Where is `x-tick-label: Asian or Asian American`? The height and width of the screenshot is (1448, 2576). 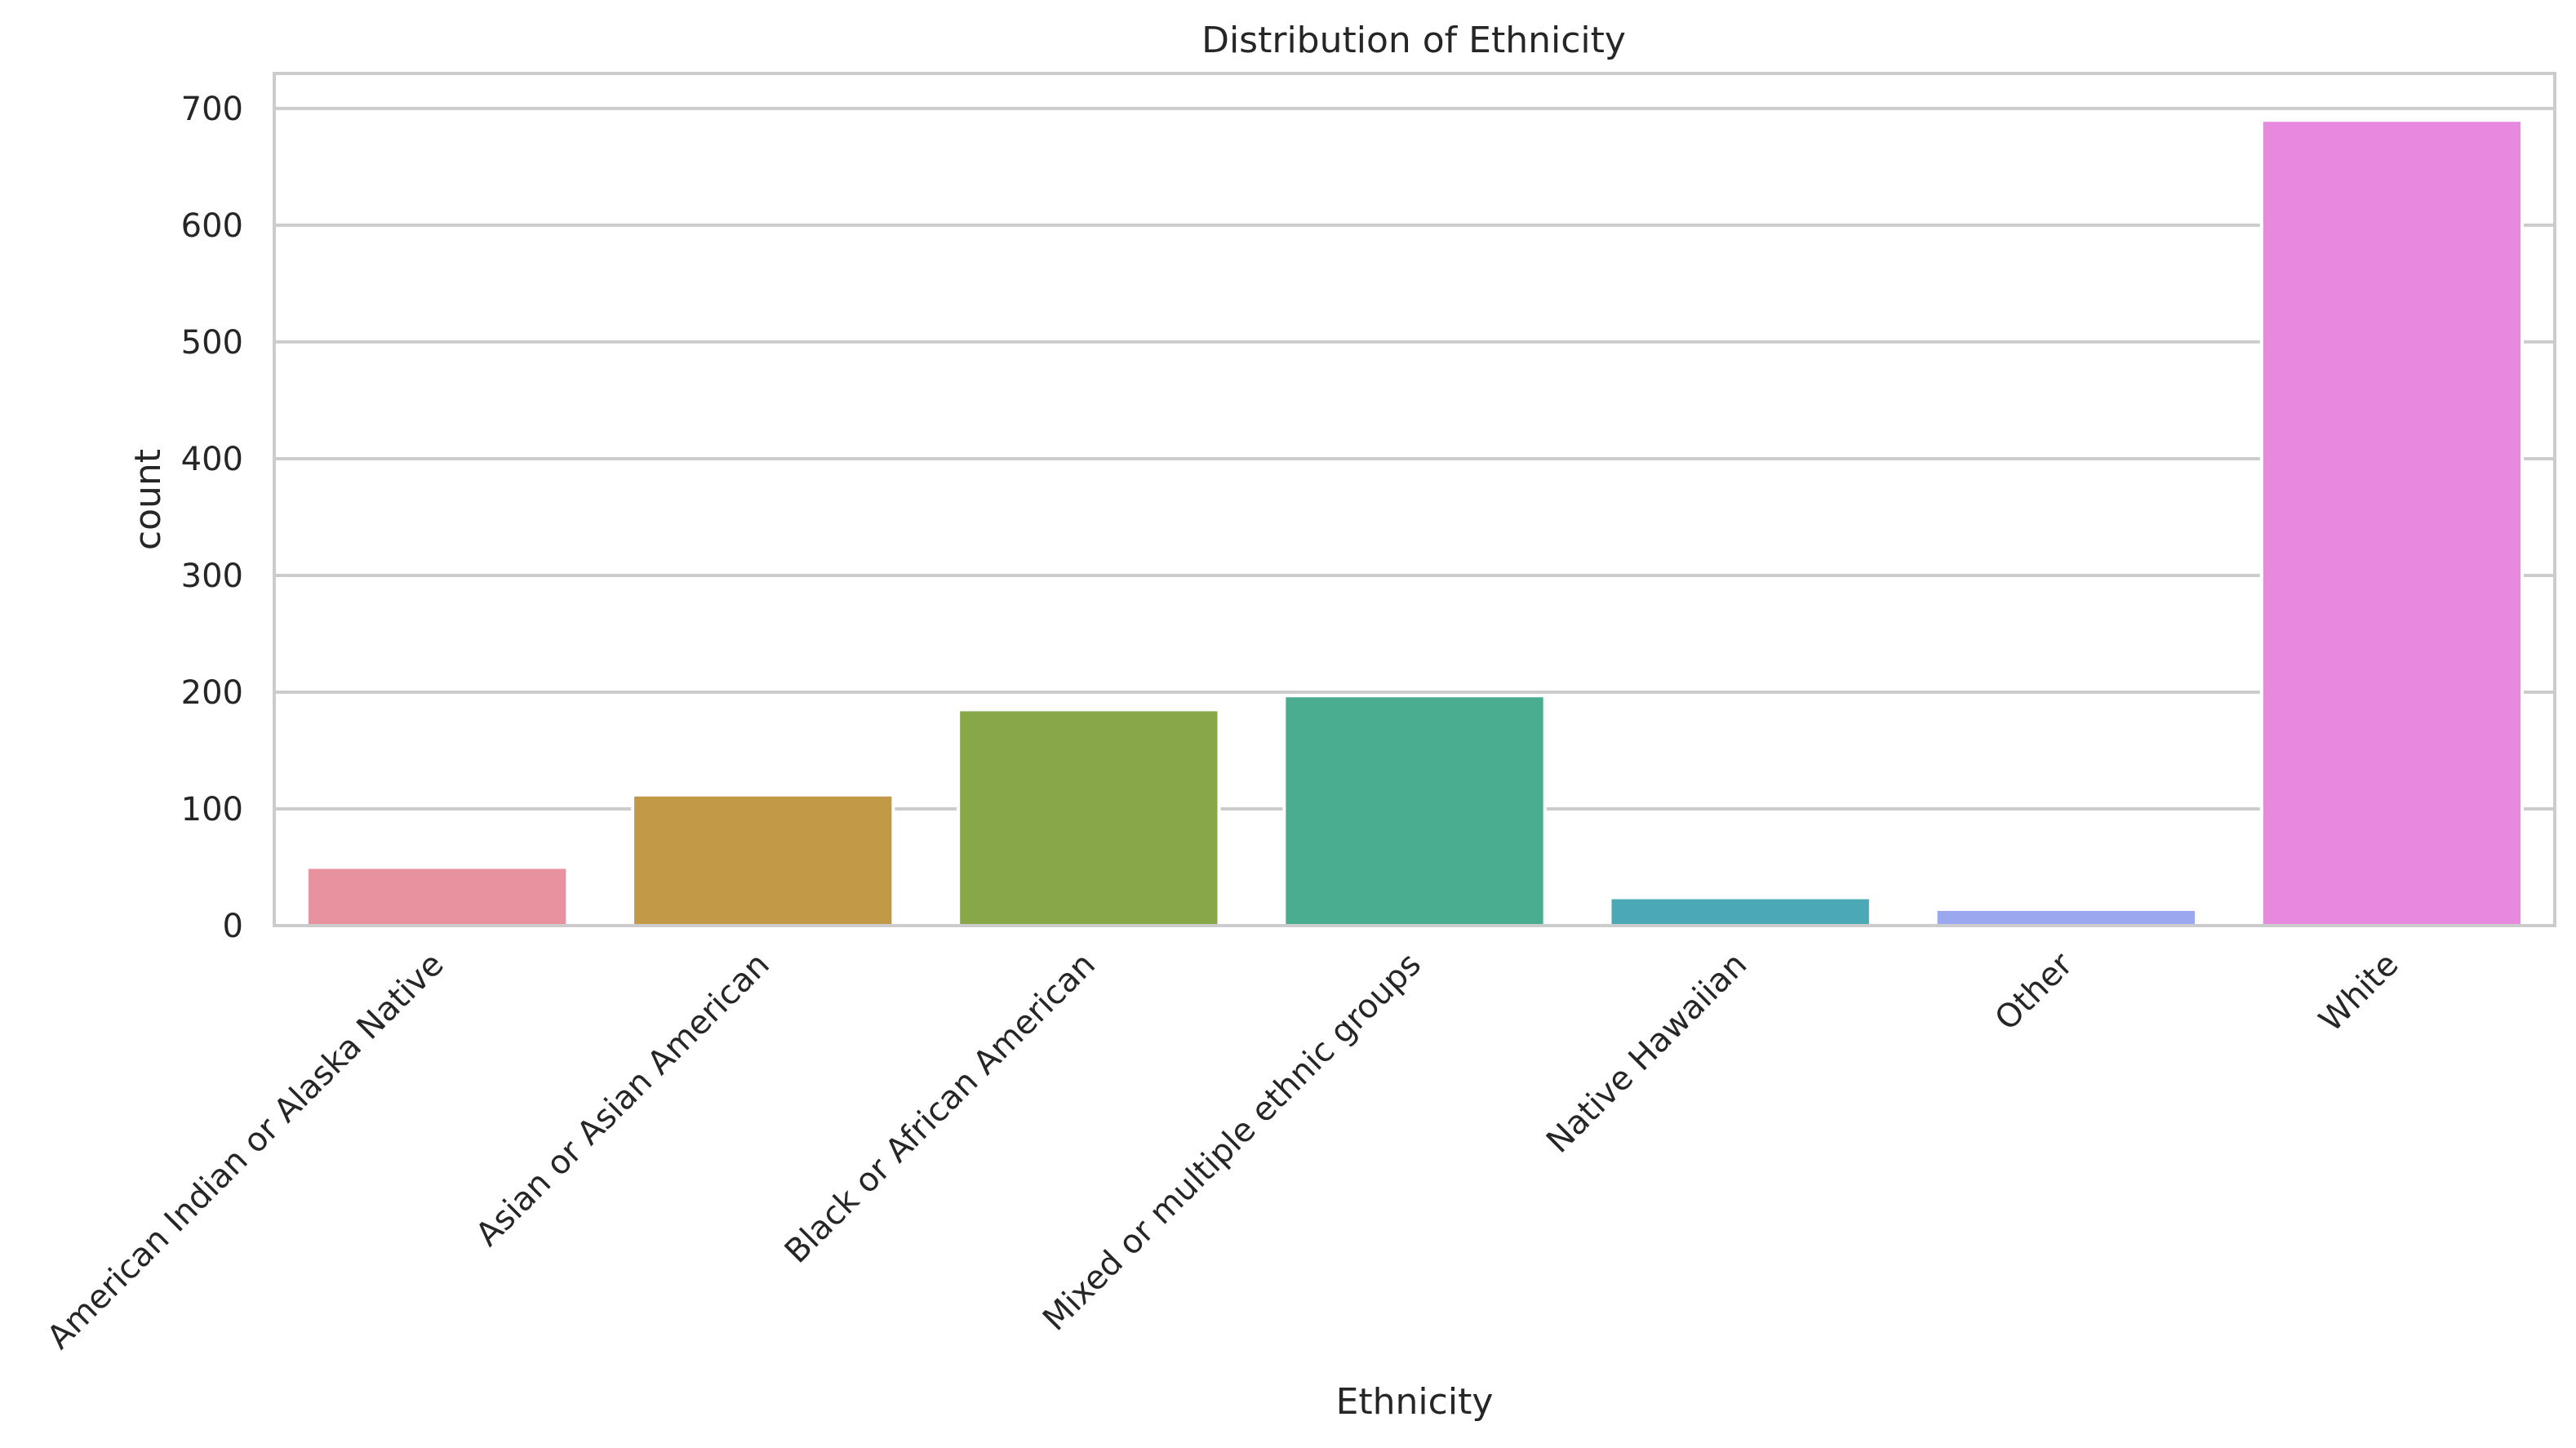
x-tick-label: Asian or Asian American is located at coordinates (622, 1100).